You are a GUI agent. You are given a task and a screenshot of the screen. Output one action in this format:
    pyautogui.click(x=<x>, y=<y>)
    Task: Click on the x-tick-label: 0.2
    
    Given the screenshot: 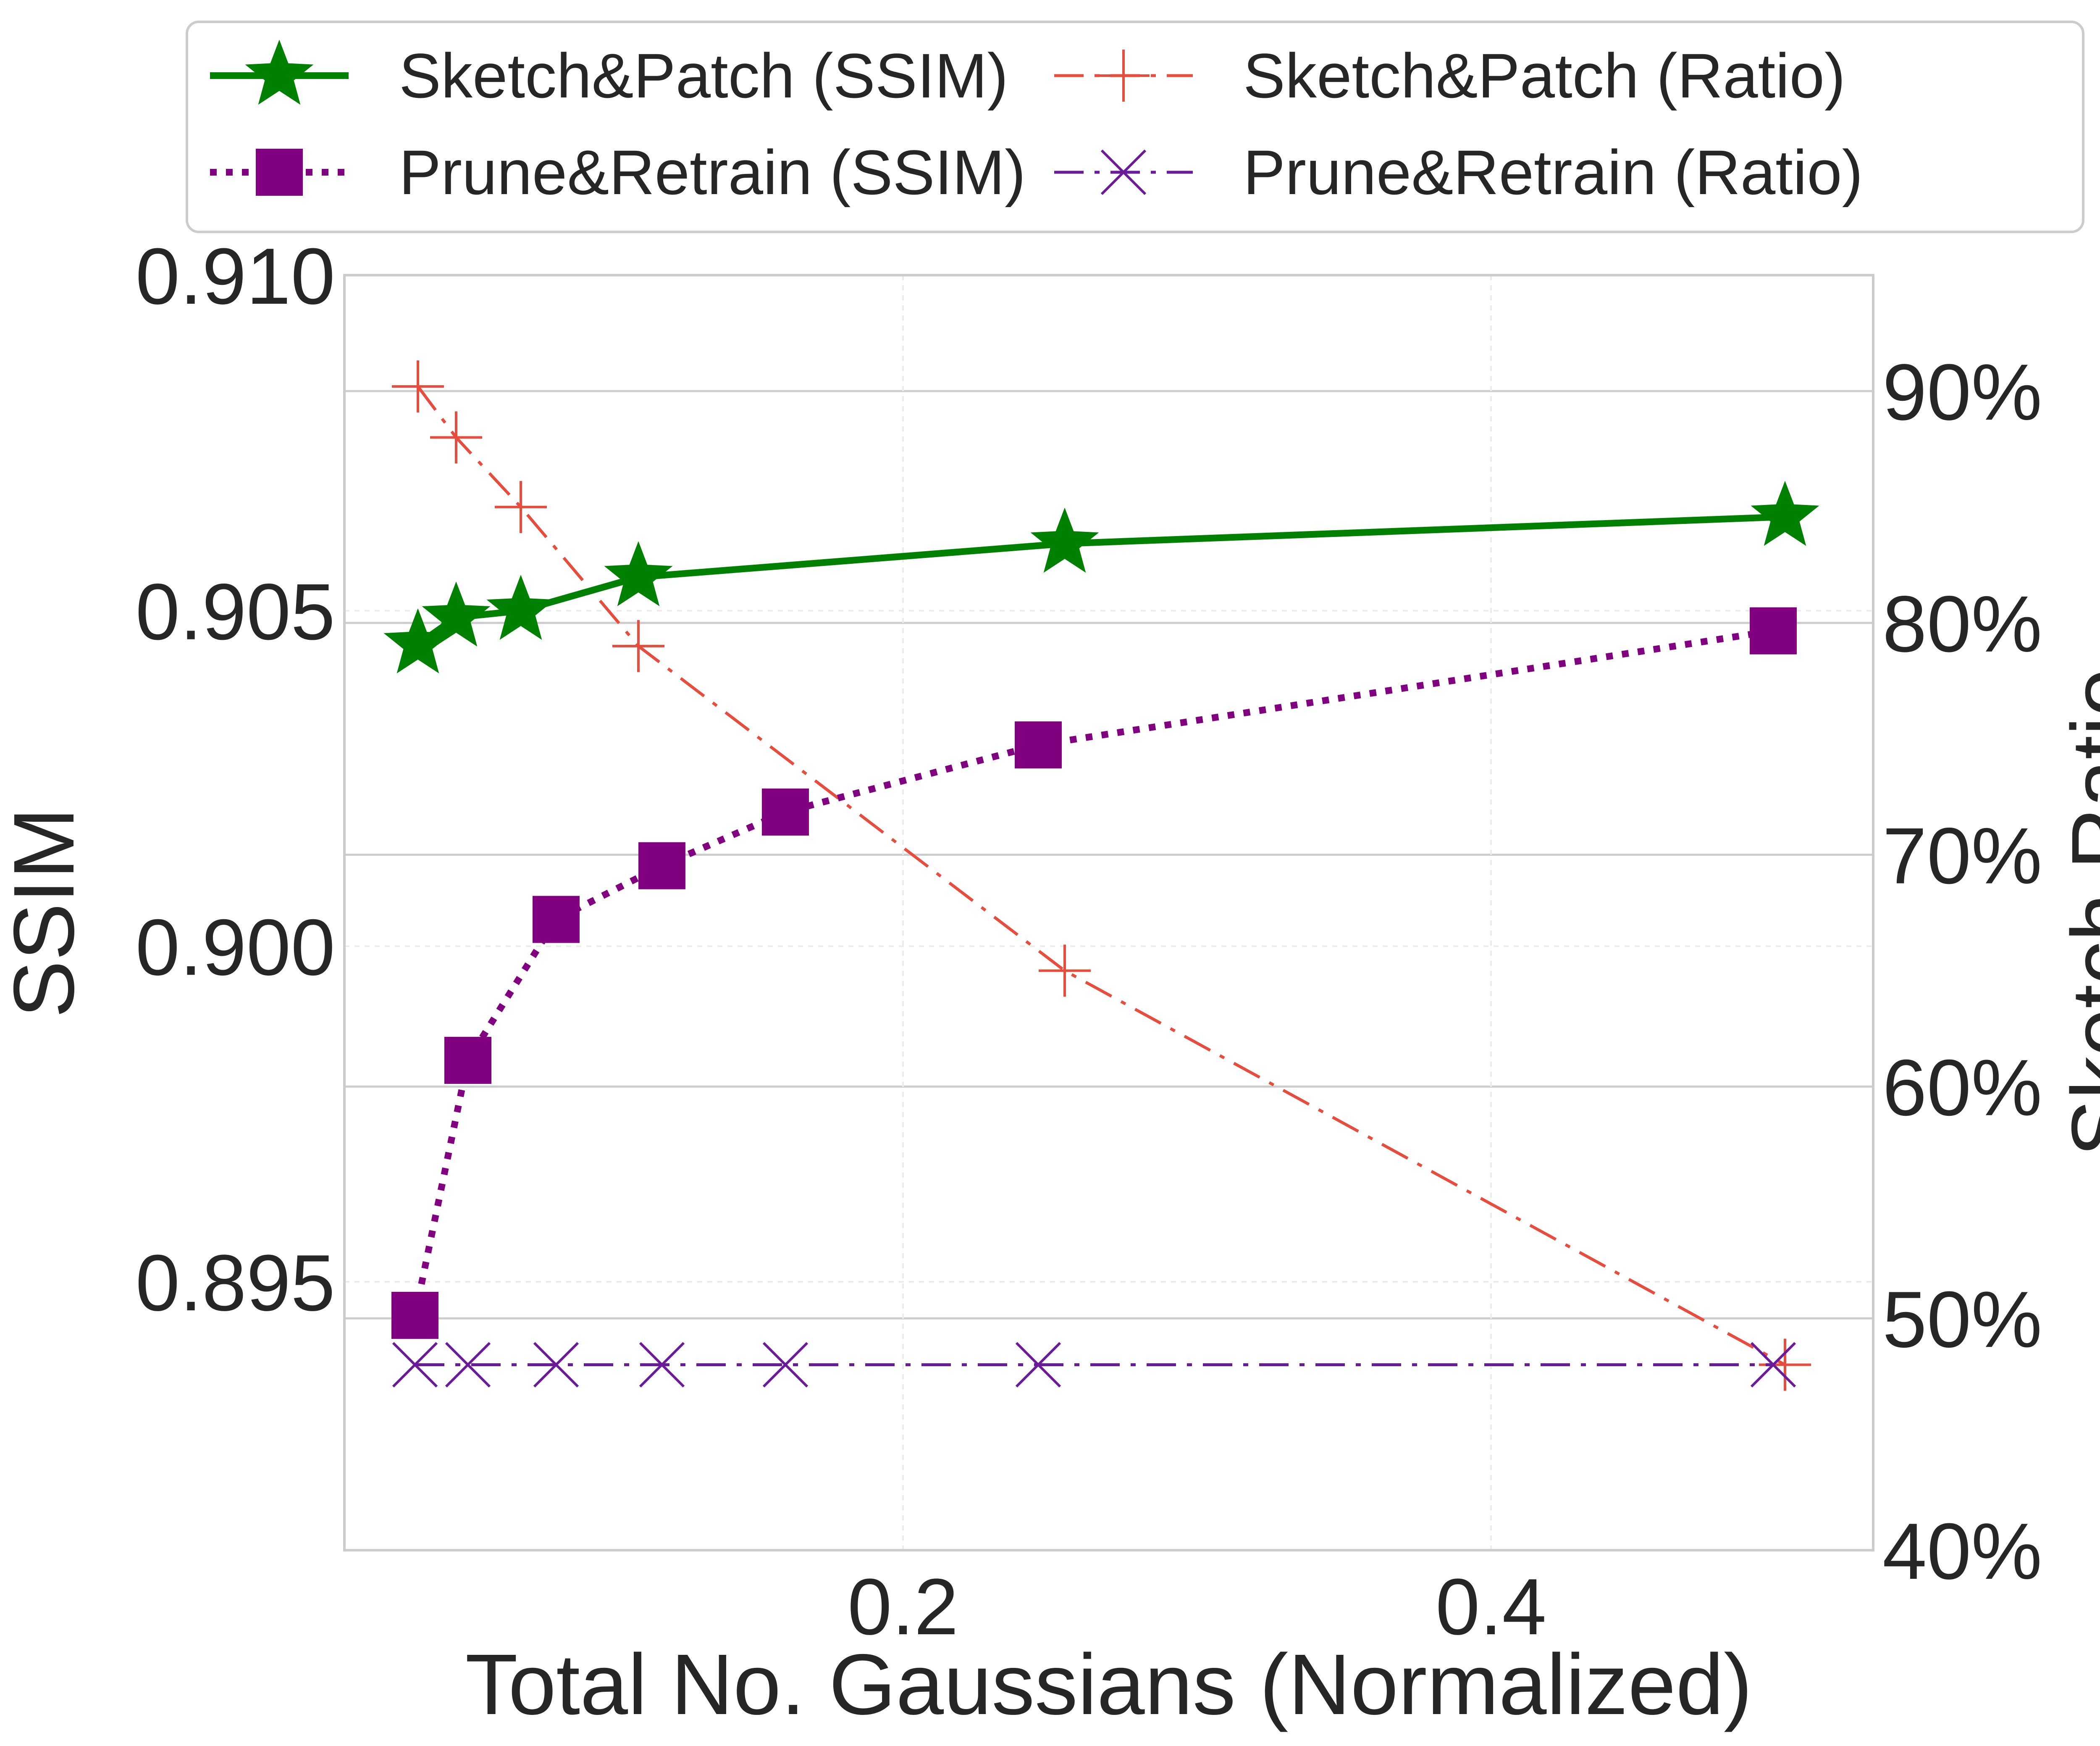 What is the action you would take?
    pyautogui.click(x=903, y=1606)
    